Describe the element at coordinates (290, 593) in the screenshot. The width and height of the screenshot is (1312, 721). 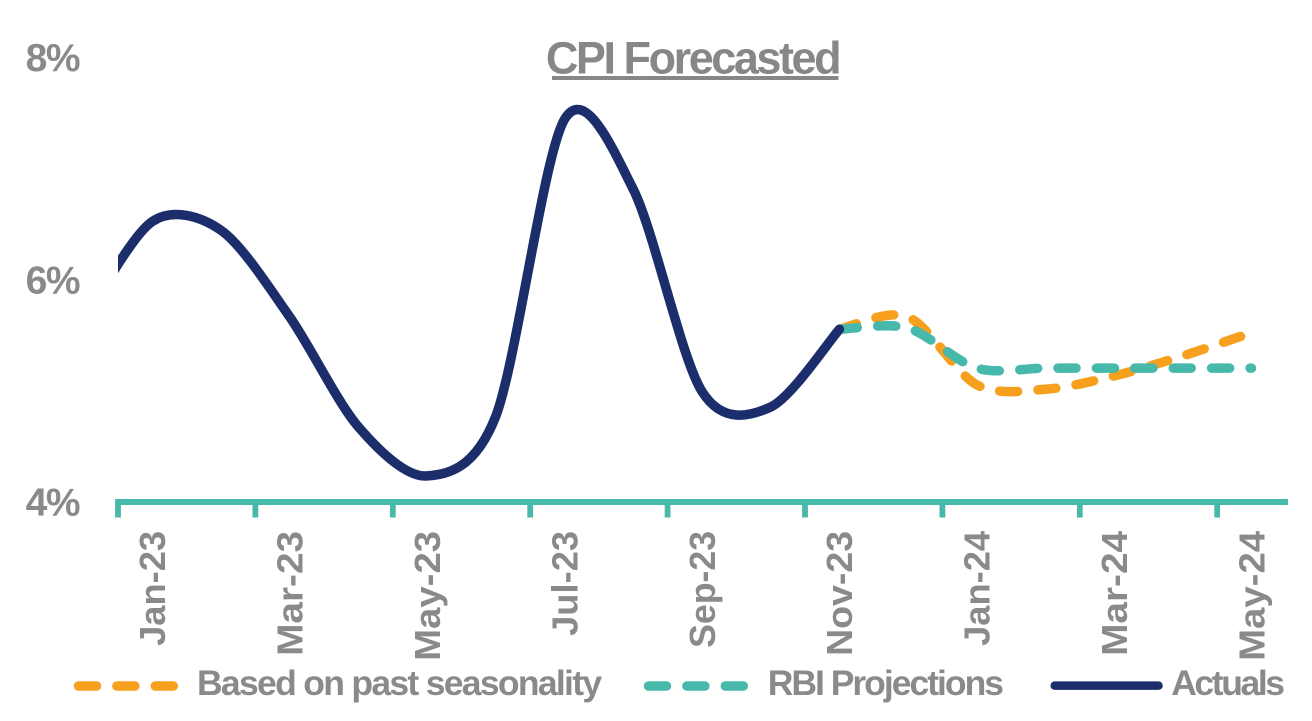
I see `svg-text: Mar-23` at that location.